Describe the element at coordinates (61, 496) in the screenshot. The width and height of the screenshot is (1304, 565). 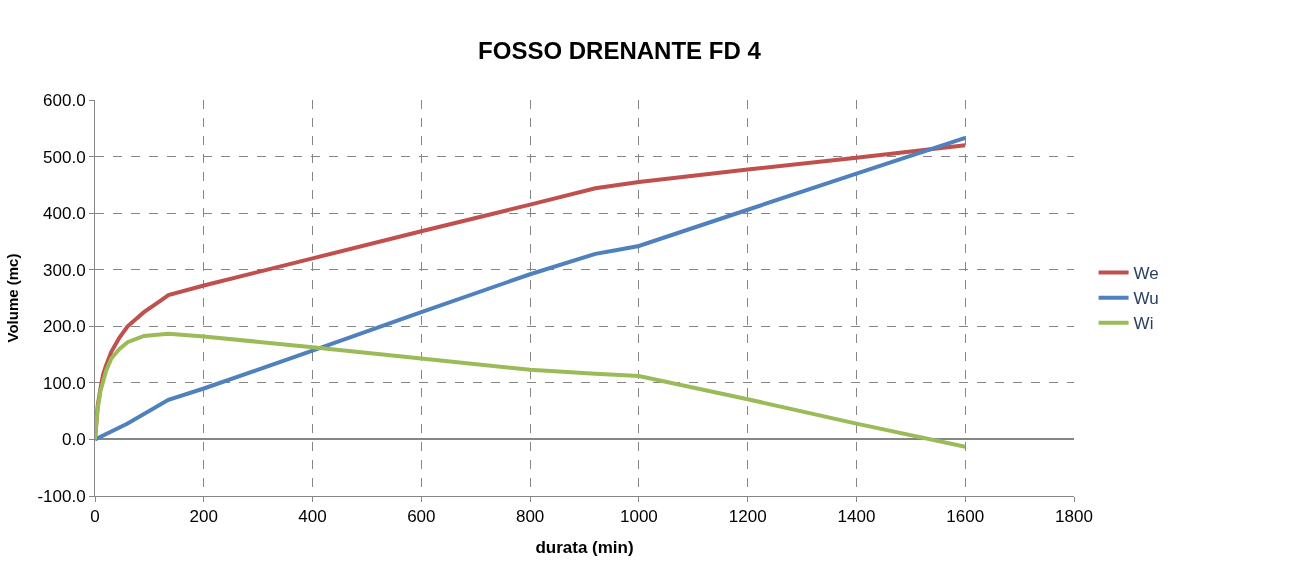
I see `y-tick-label: -100.0` at that location.